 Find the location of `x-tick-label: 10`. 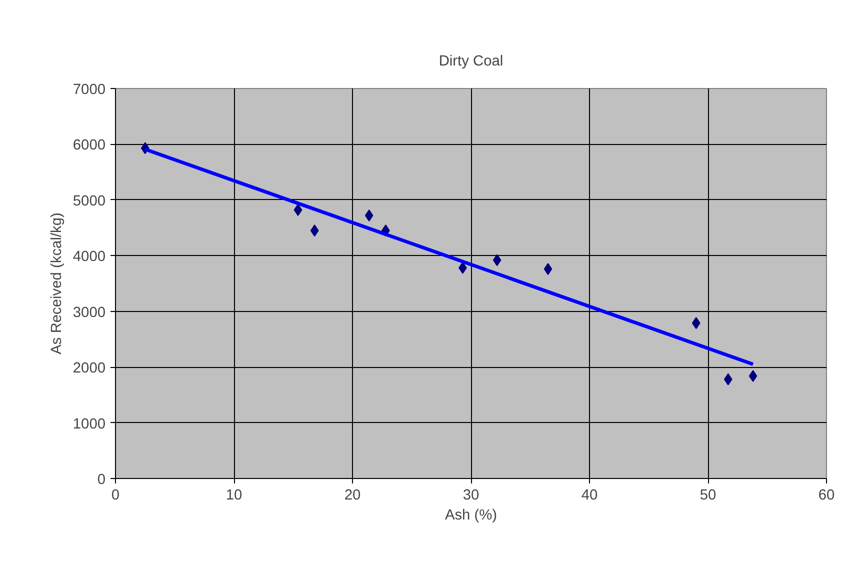

x-tick-label: 10 is located at coordinates (234, 496).